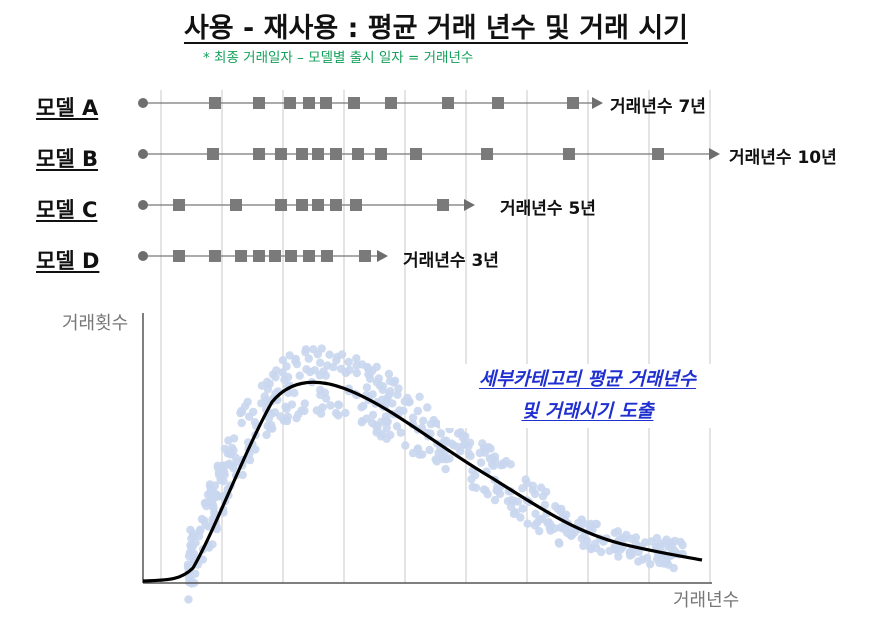 The image size is (872, 621). Describe the element at coordinates (263, 256) in the screenshot. I see `timeline-model-d` at that location.